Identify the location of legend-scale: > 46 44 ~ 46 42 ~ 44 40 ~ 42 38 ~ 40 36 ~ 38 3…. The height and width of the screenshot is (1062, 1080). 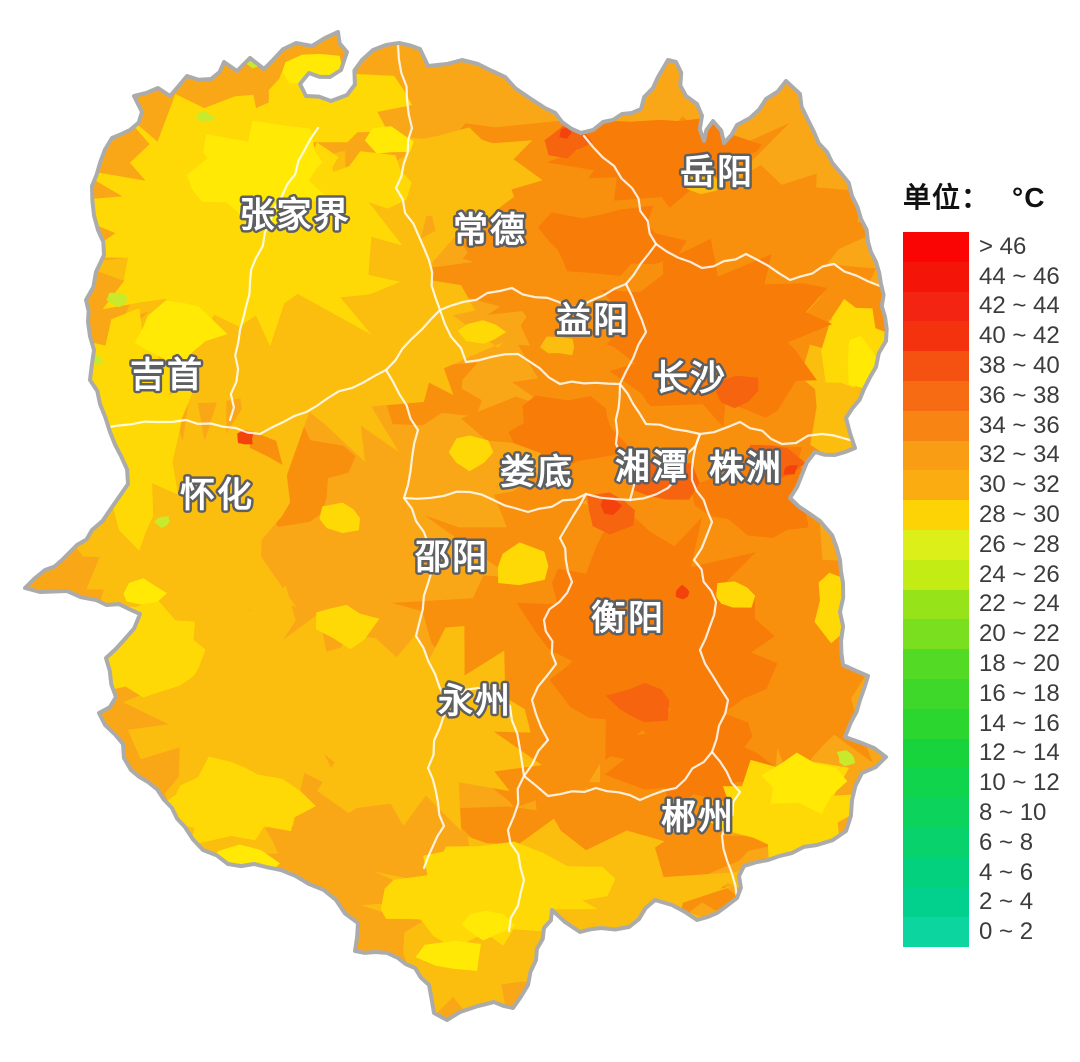
(989, 590).